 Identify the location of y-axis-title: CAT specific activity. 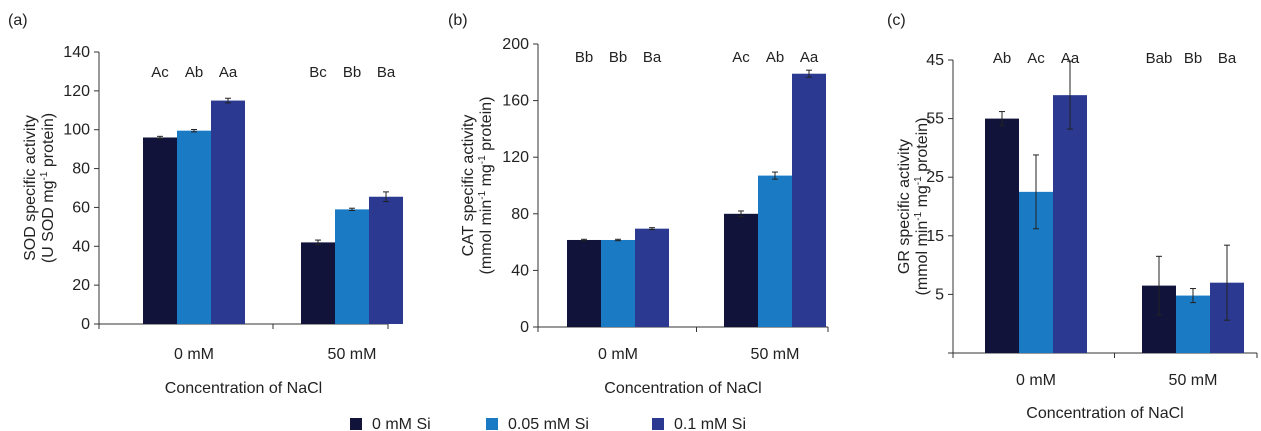
(468, 186).